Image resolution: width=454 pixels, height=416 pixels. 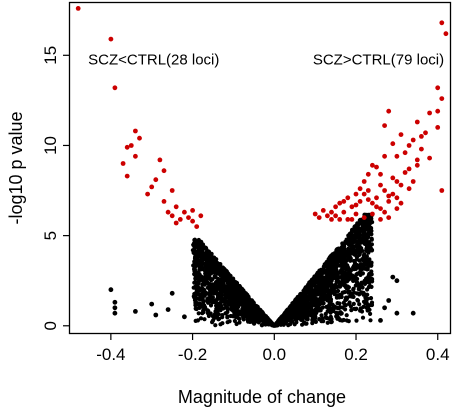 I want to click on y-axis-title: -log10 p value, so click(x=16, y=167).